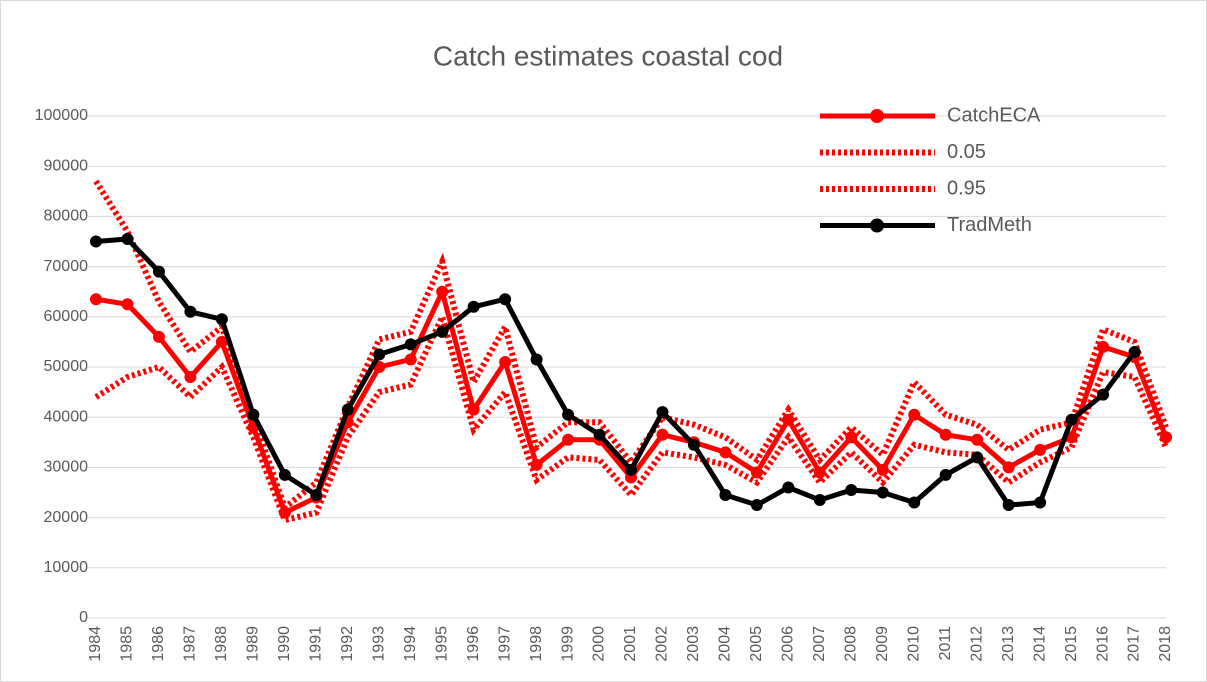 This screenshot has width=1207, height=682. Describe the element at coordinates (158, 644) in the screenshot. I see `x-tick-label: 1986` at that location.